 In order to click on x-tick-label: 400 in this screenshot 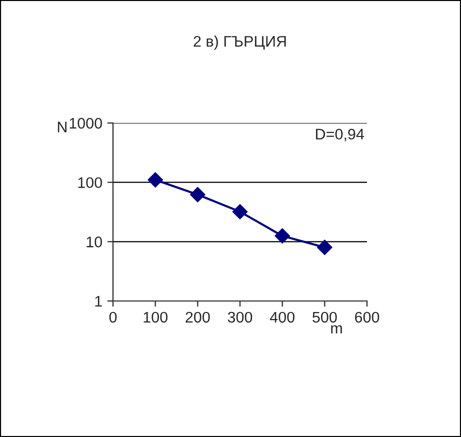, I will do `click(282, 317)`.